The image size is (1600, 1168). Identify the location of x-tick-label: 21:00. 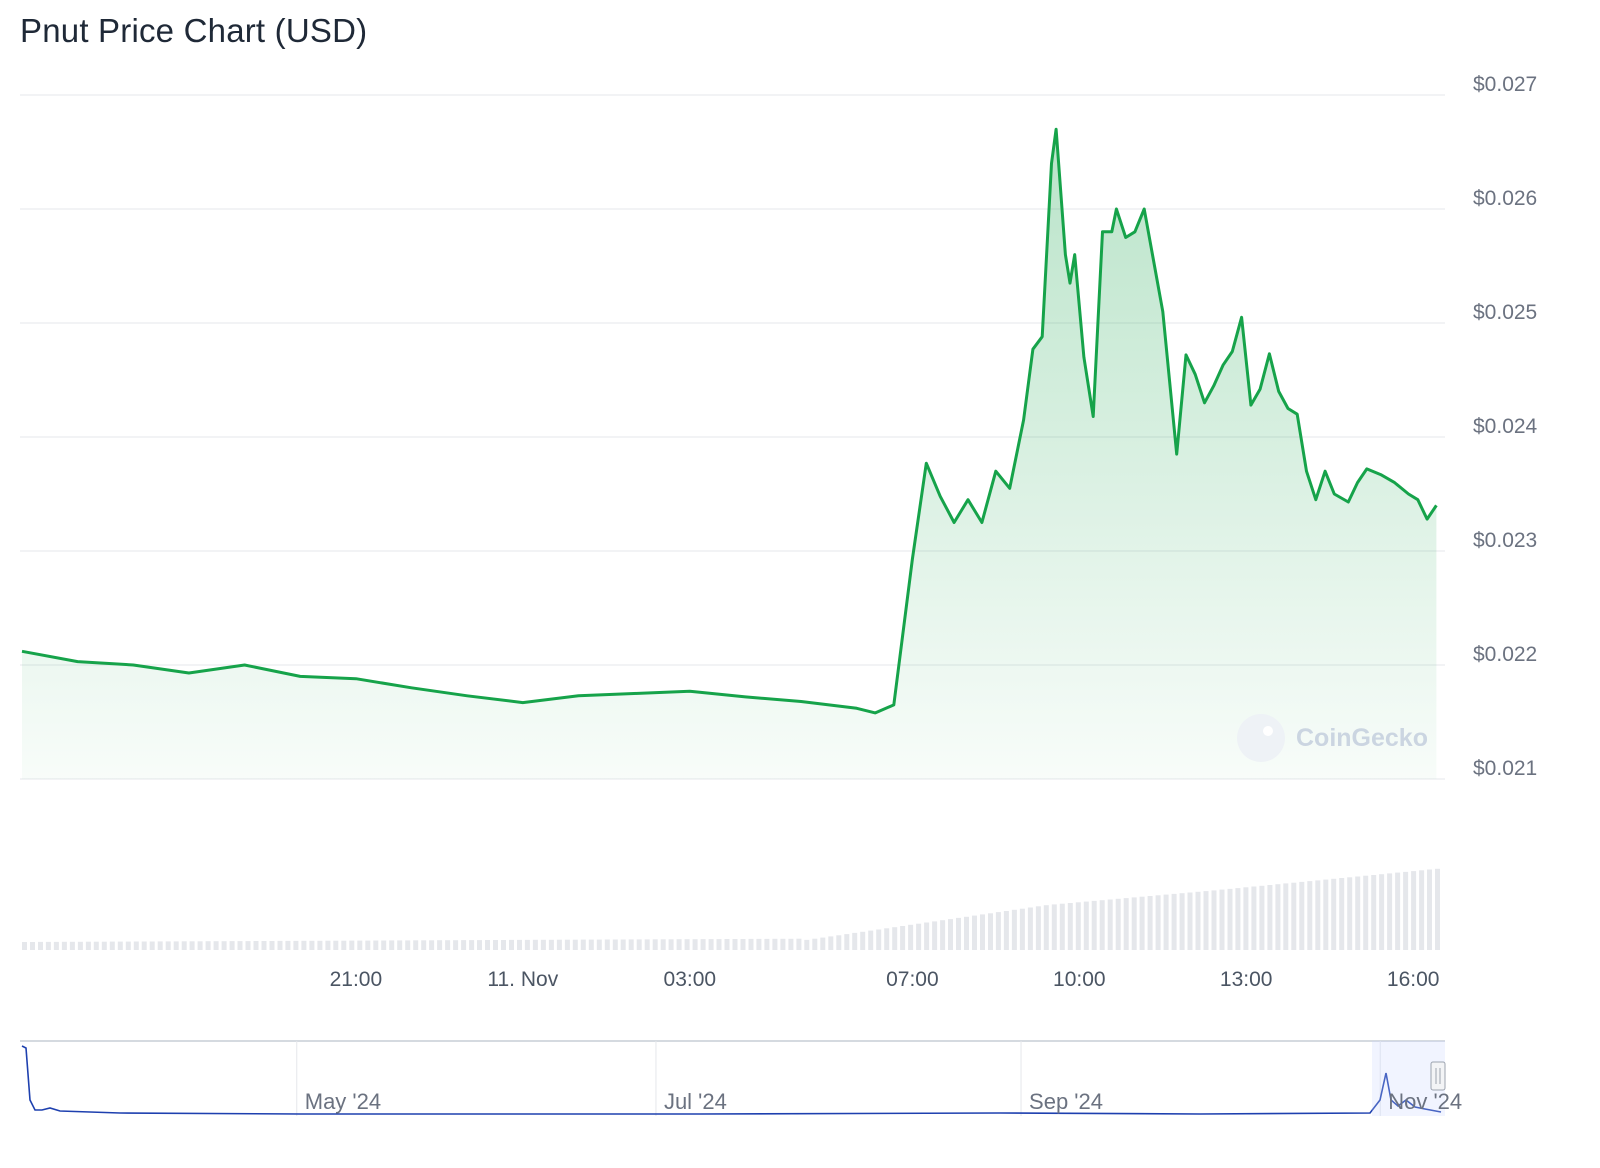
(356, 979).